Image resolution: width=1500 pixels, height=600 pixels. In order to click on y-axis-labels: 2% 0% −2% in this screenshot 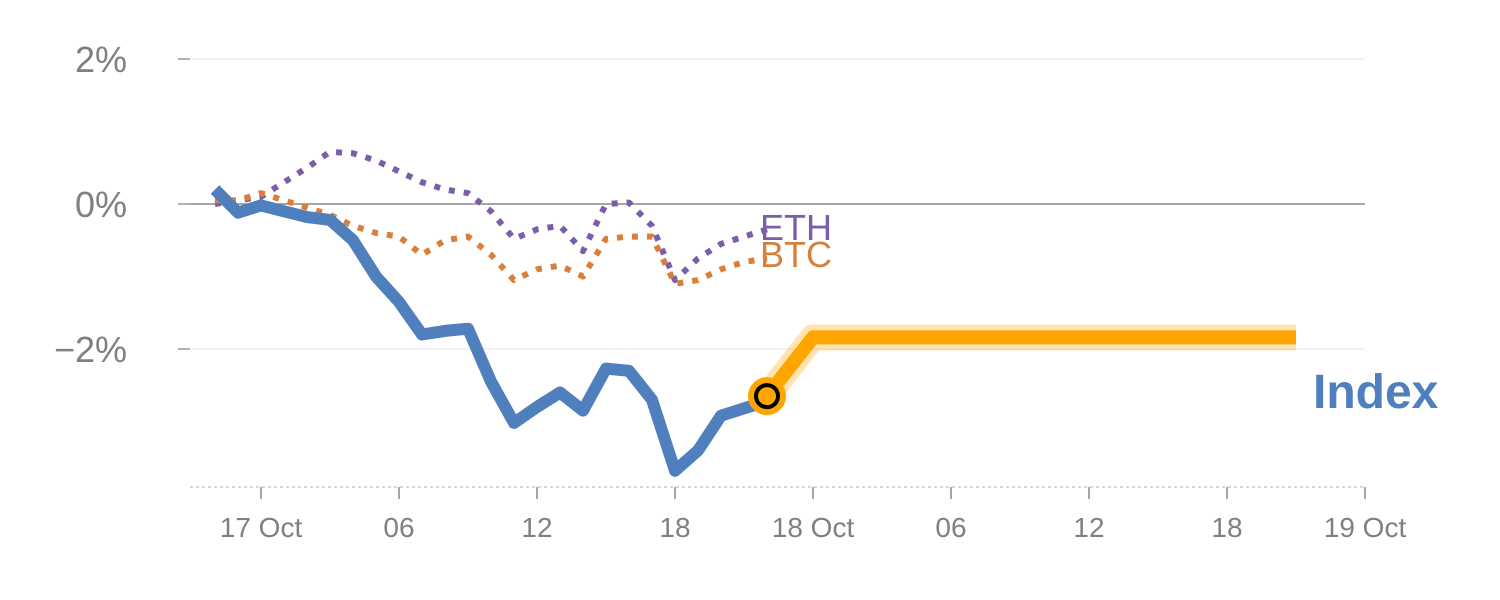, I will do `click(90, 204)`.